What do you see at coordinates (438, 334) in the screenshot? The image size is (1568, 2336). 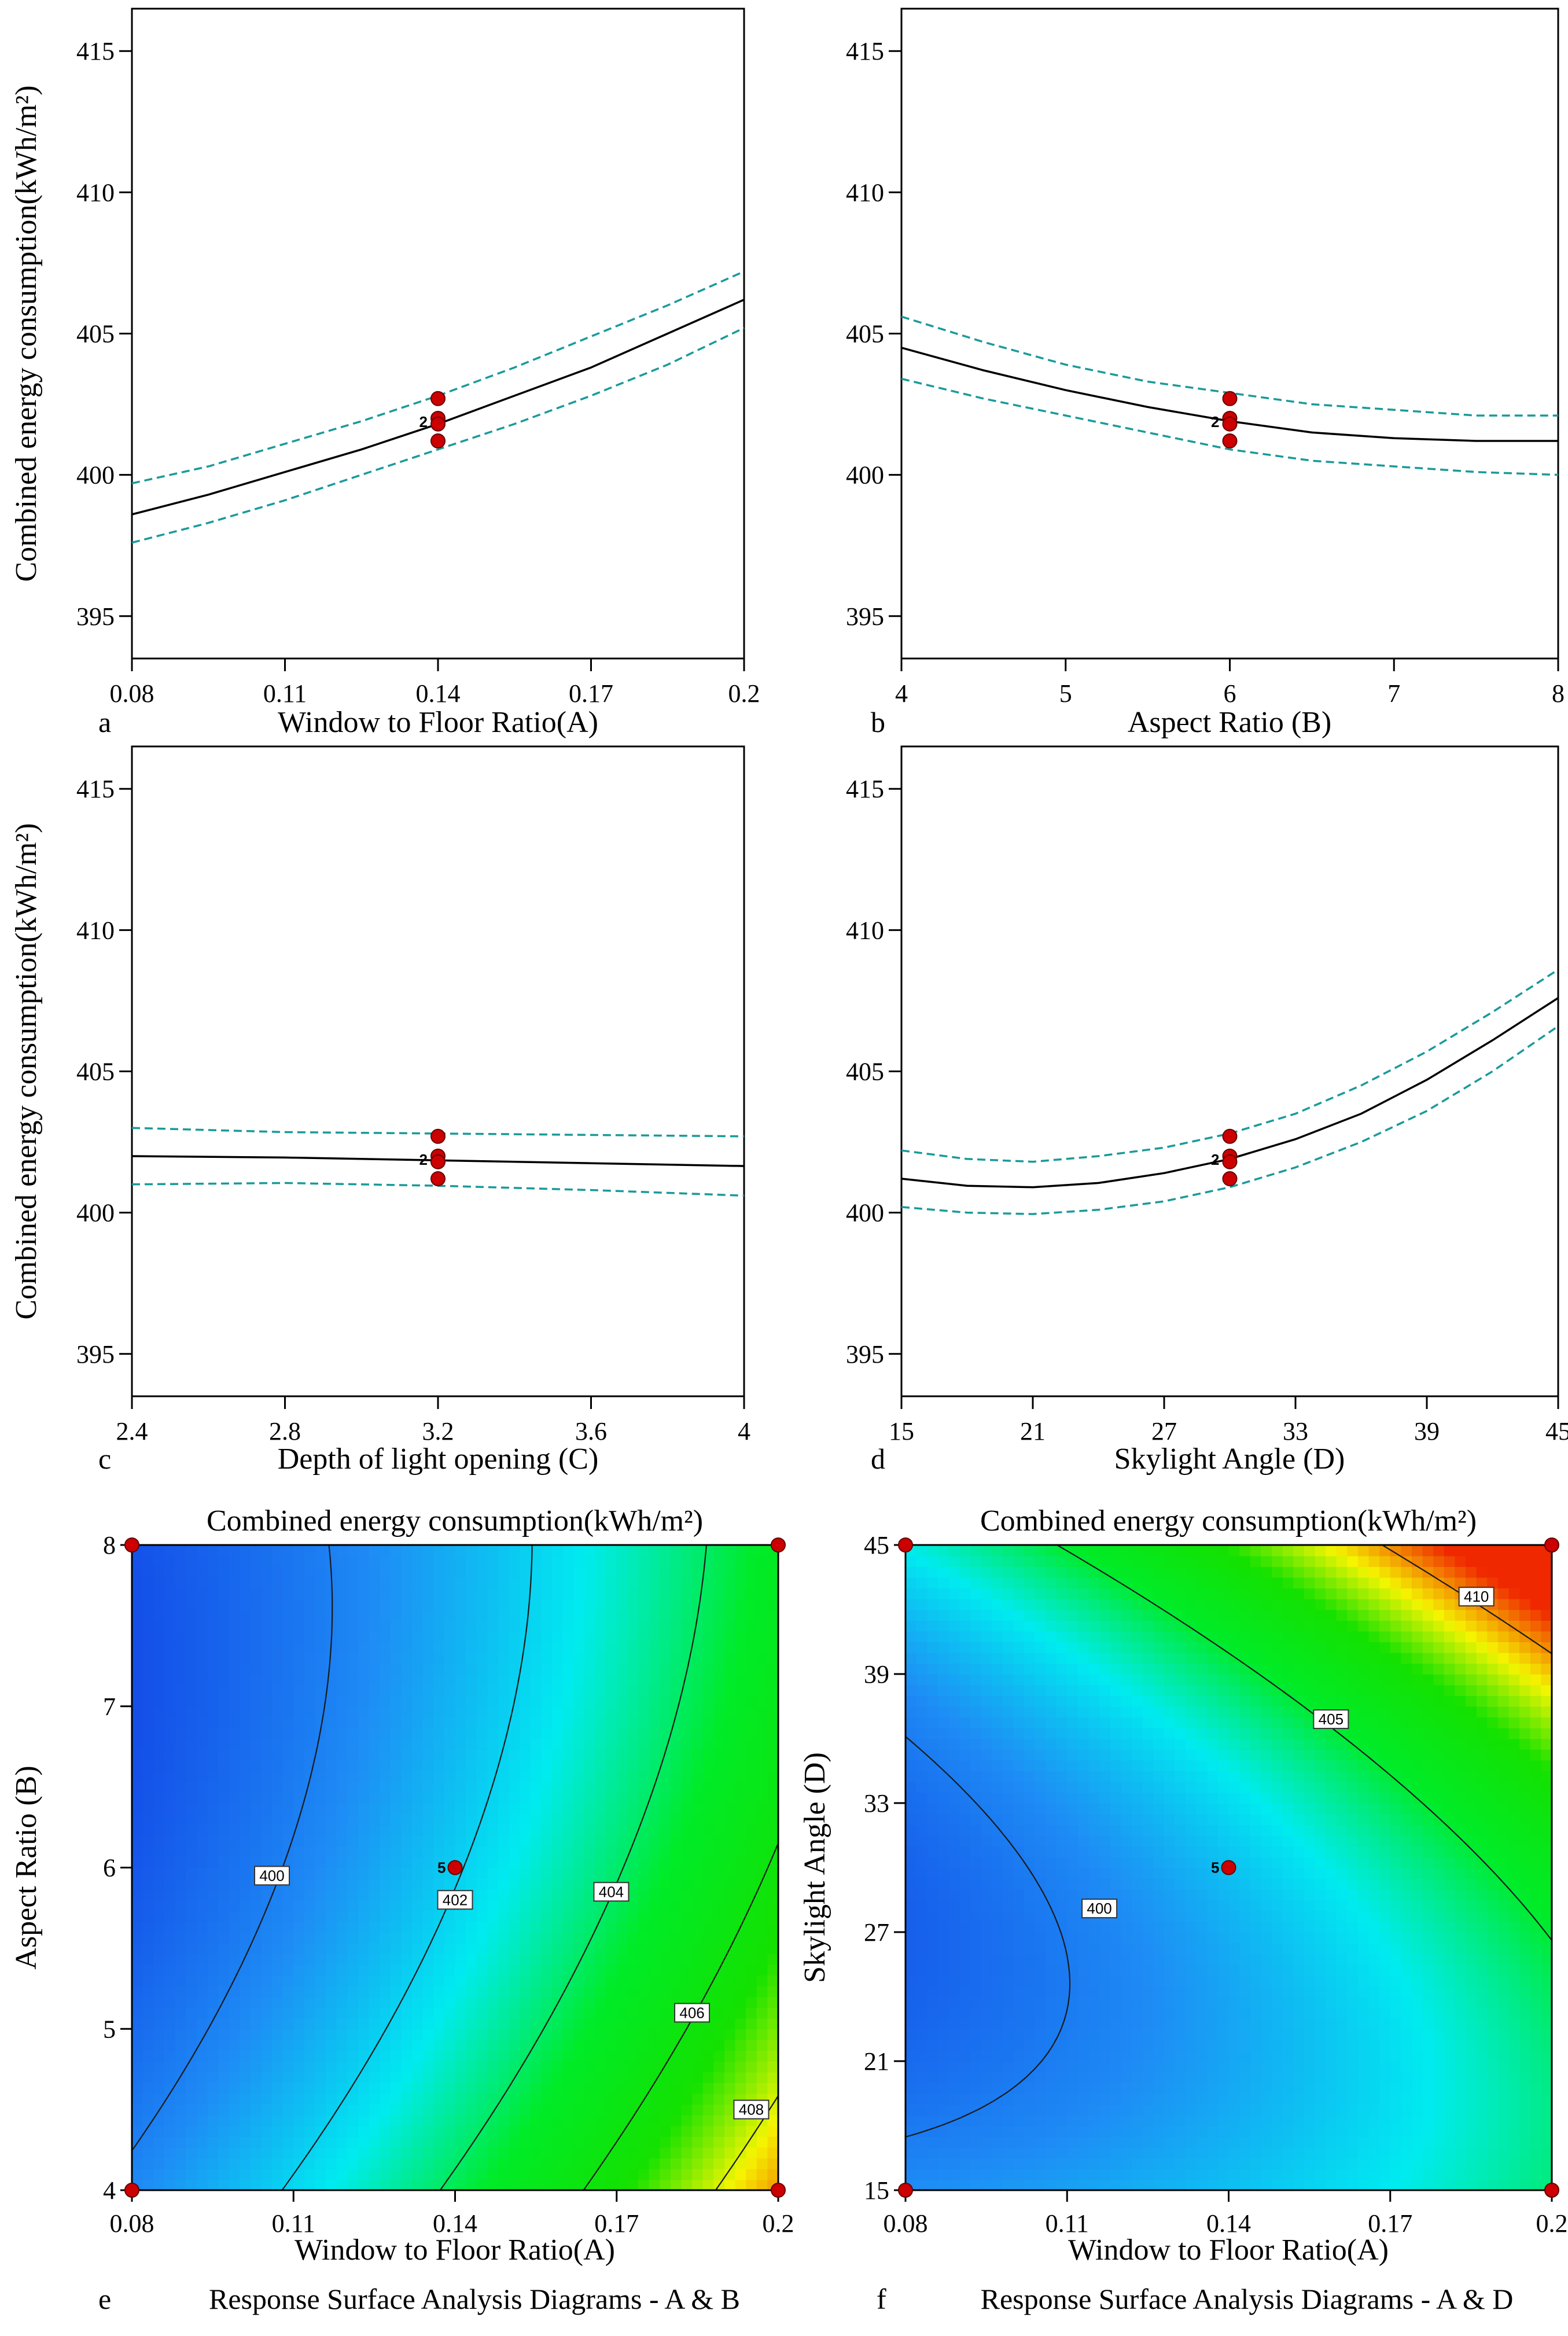 I see `plot-frame` at bounding box center [438, 334].